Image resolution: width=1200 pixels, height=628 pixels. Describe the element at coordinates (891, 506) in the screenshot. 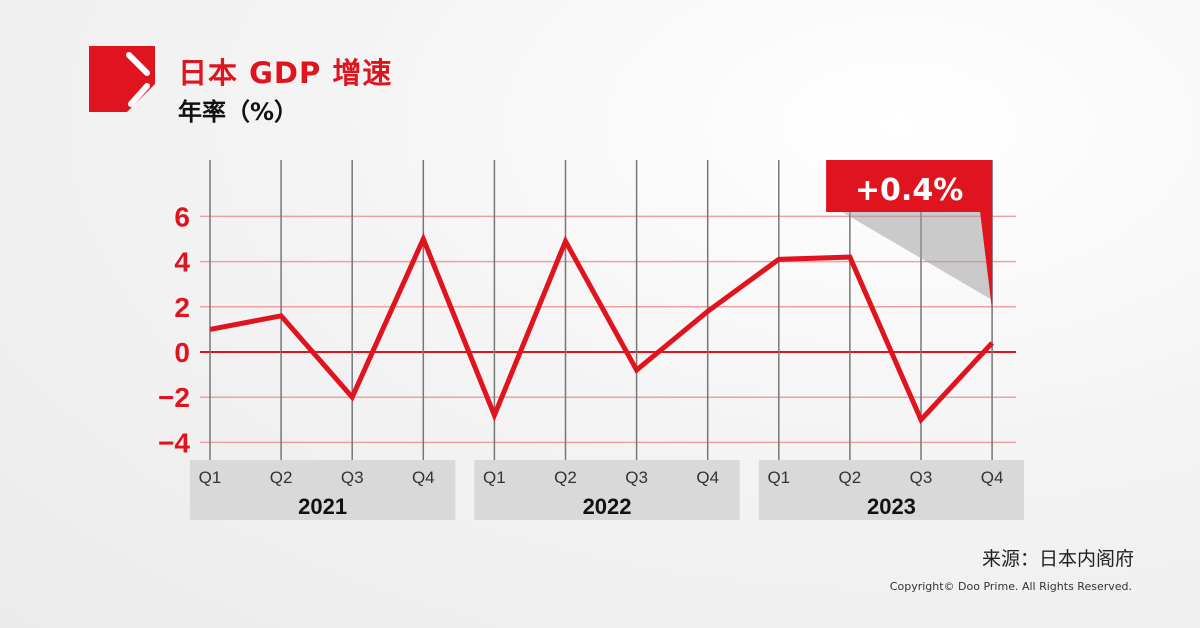

I see `year-label: 2023` at that location.